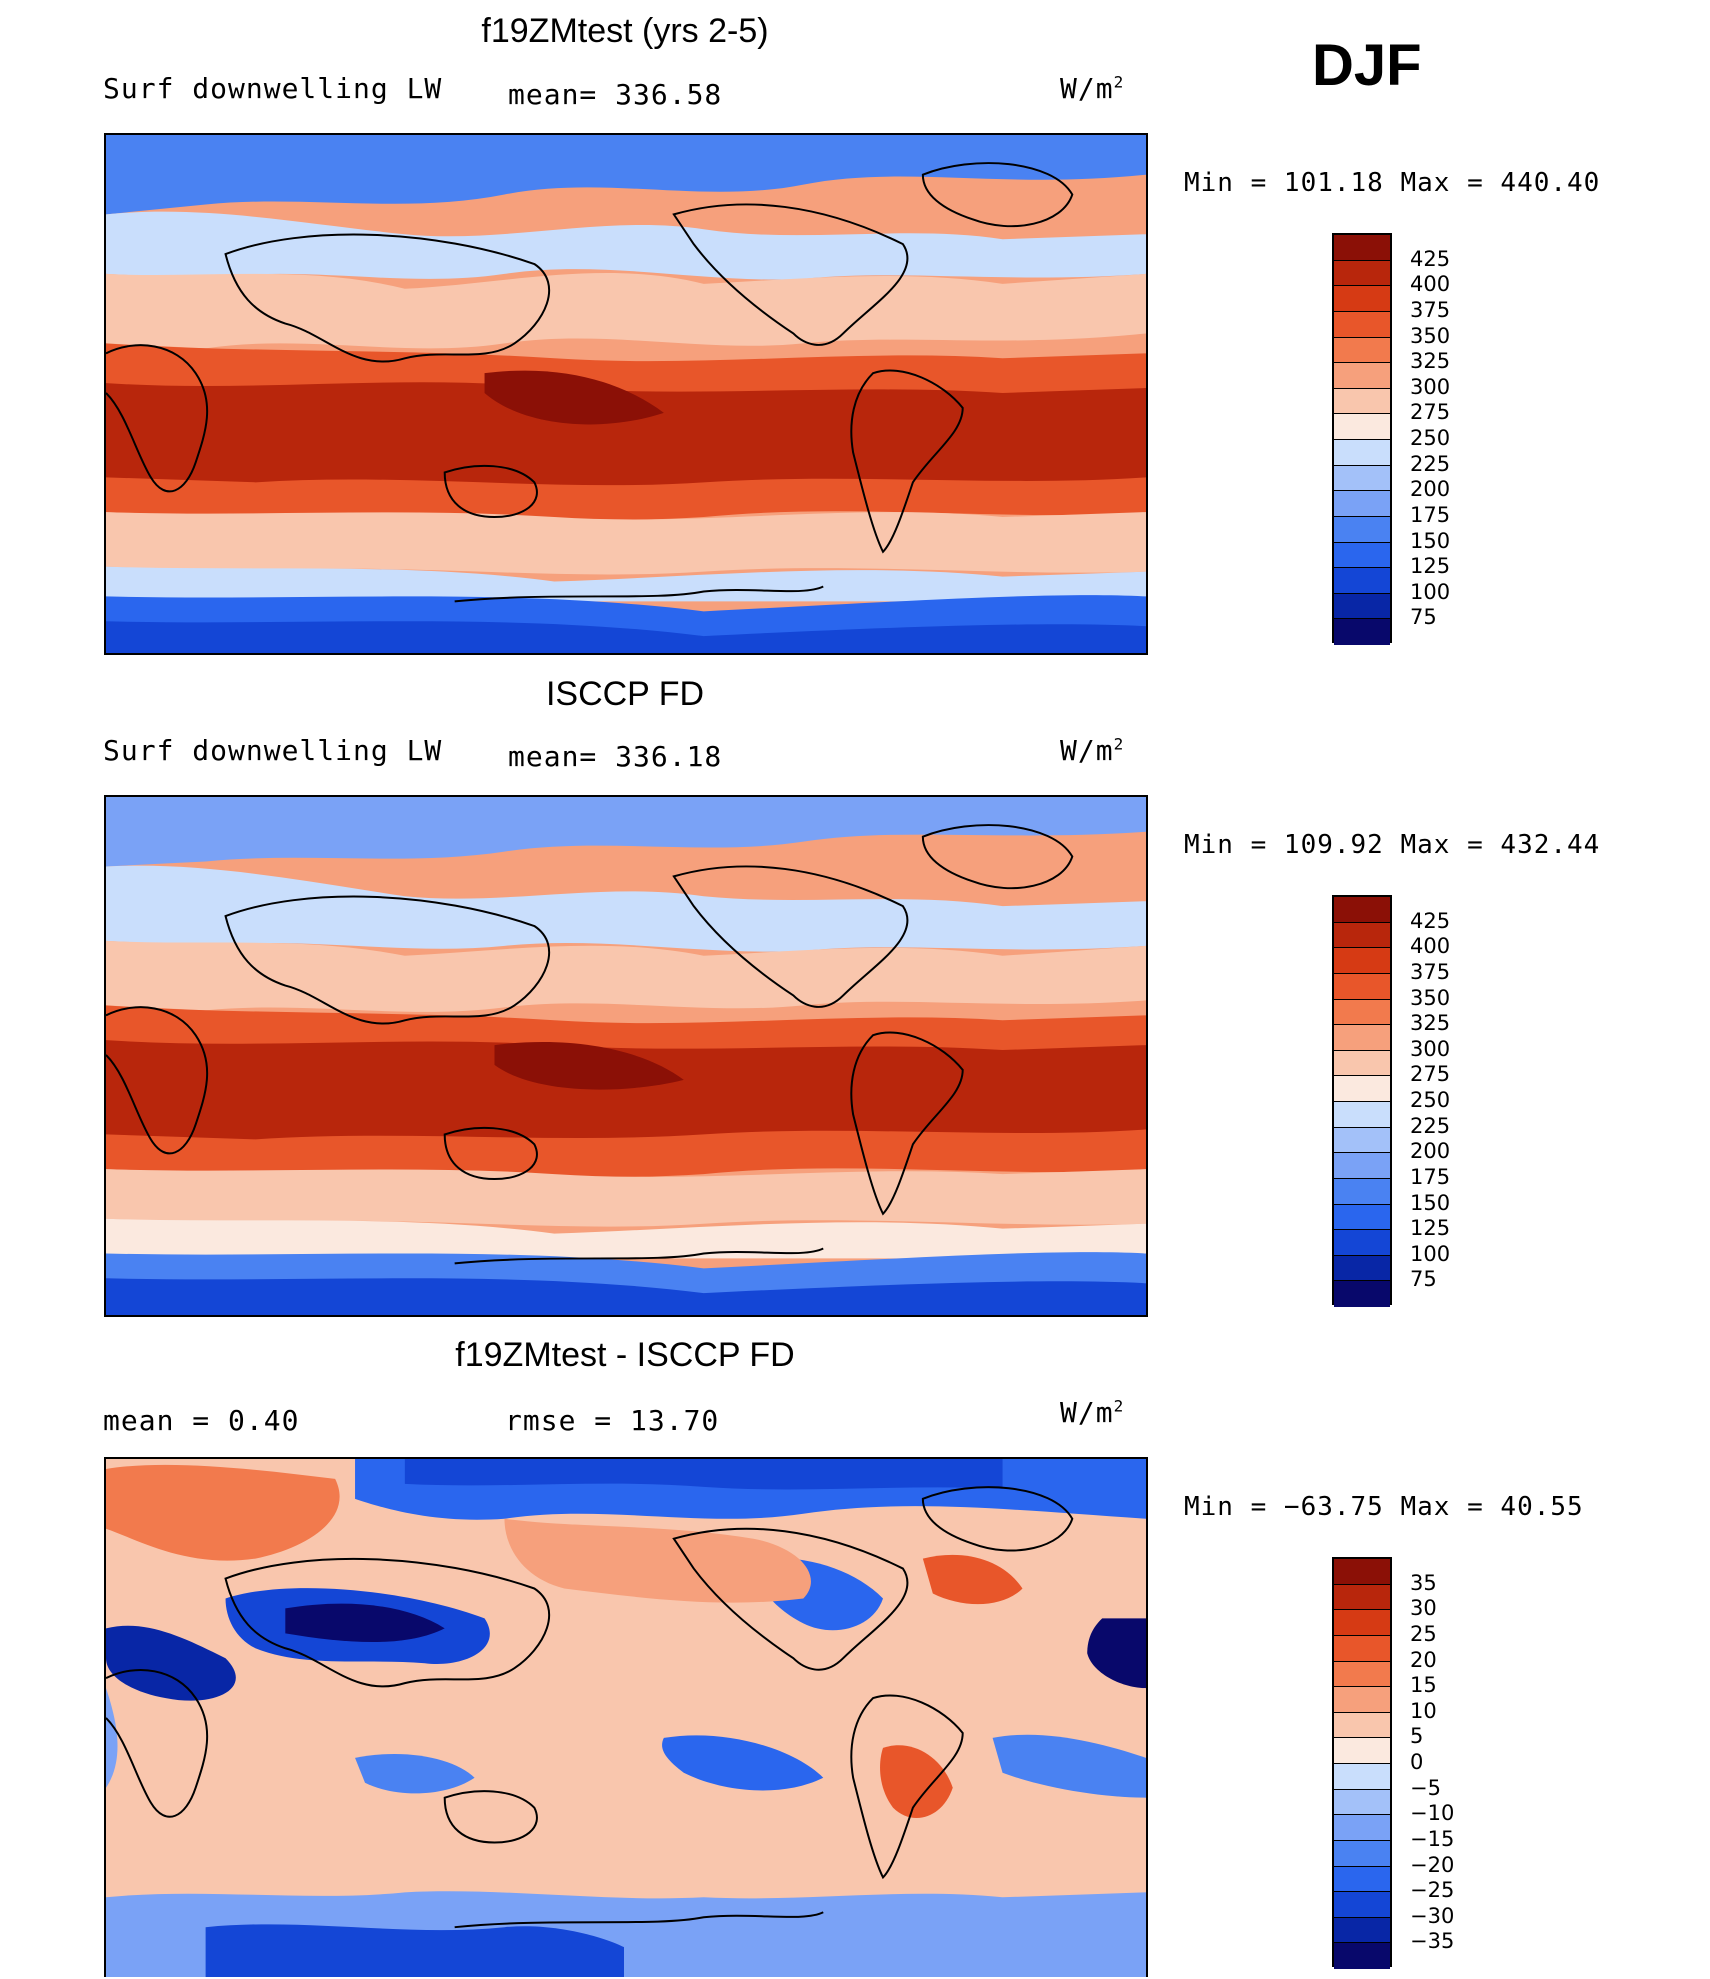 This screenshot has height=1979, width=1710. What do you see at coordinates (615, 756) in the screenshot?
I see `panel-2-mean-label: mean= 336.18` at bounding box center [615, 756].